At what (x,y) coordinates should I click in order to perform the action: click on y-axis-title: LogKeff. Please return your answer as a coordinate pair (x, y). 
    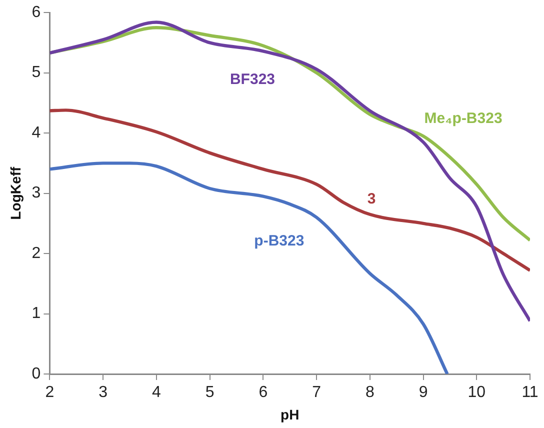
    Looking at the image, I should click on (15, 193).